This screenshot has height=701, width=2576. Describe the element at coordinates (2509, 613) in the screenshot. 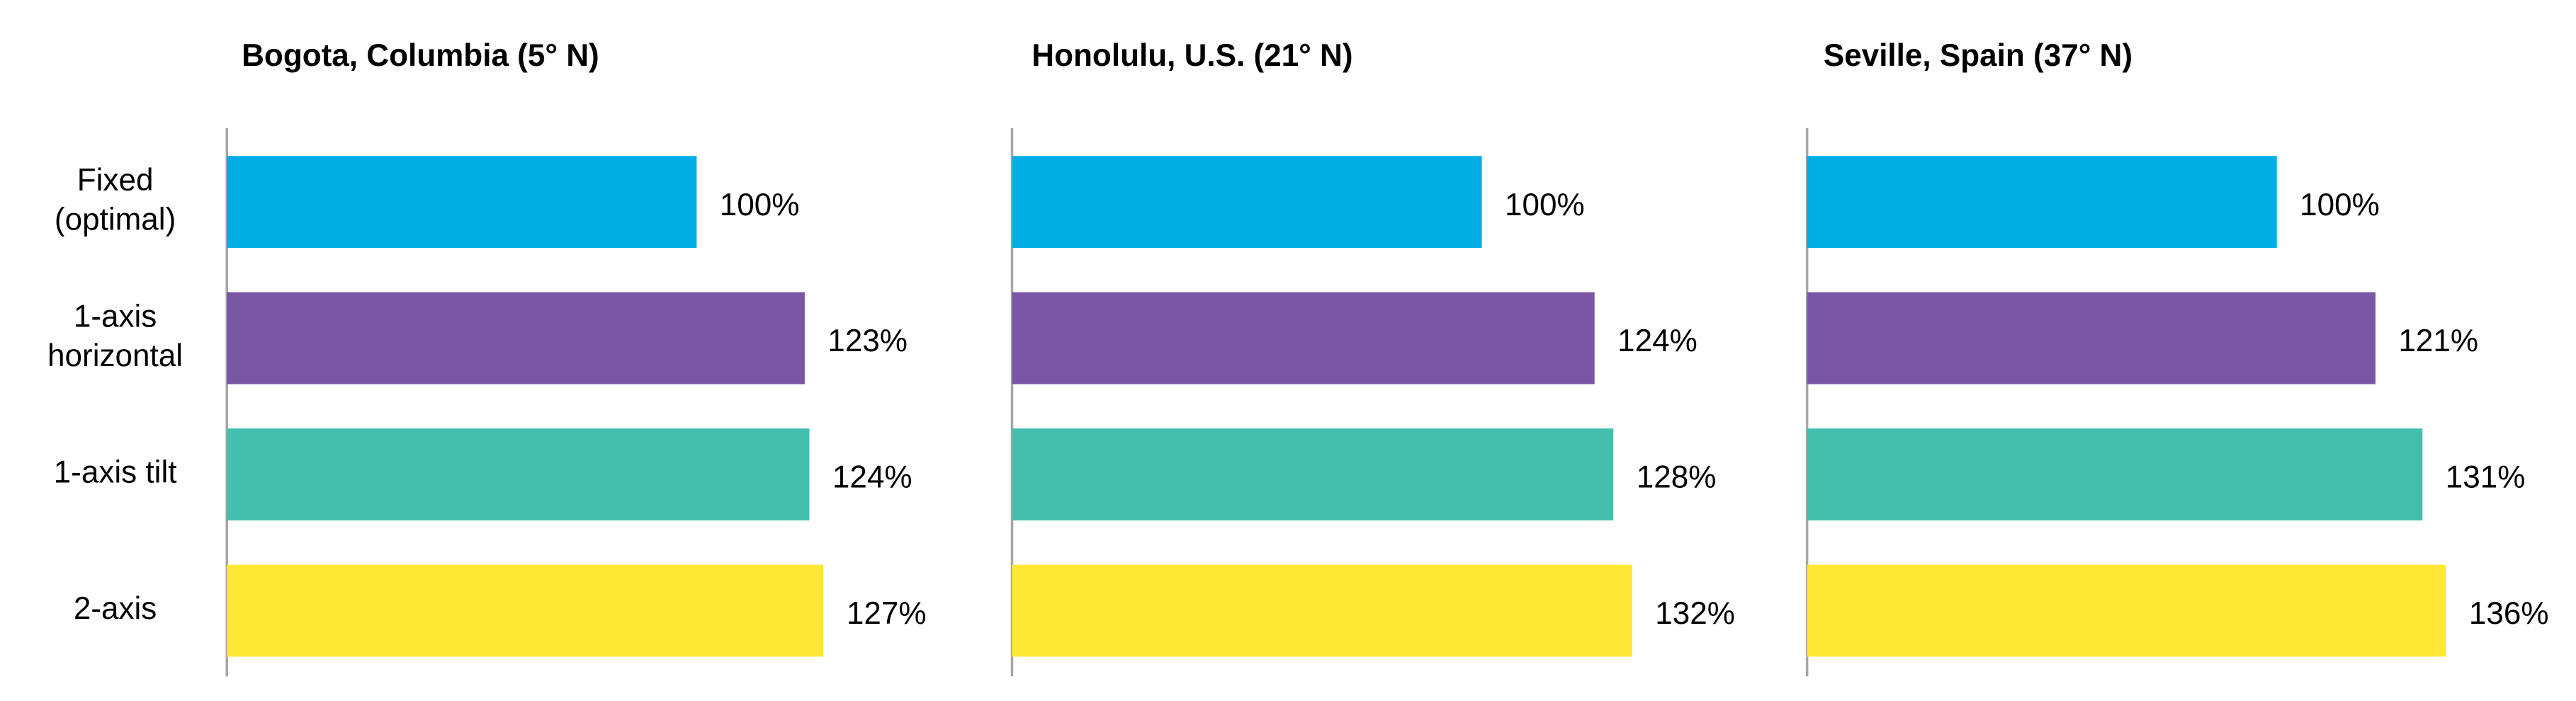

I see `value-label: 136%` at that location.